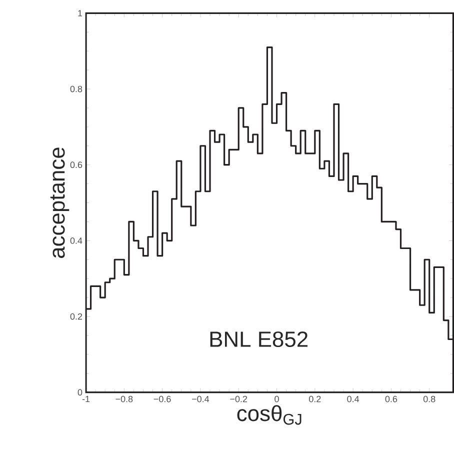 The height and width of the screenshot is (452, 454). What do you see at coordinates (269, 414) in the screenshot?
I see `x-axis-title: cosθ$_{GJ}$` at bounding box center [269, 414].